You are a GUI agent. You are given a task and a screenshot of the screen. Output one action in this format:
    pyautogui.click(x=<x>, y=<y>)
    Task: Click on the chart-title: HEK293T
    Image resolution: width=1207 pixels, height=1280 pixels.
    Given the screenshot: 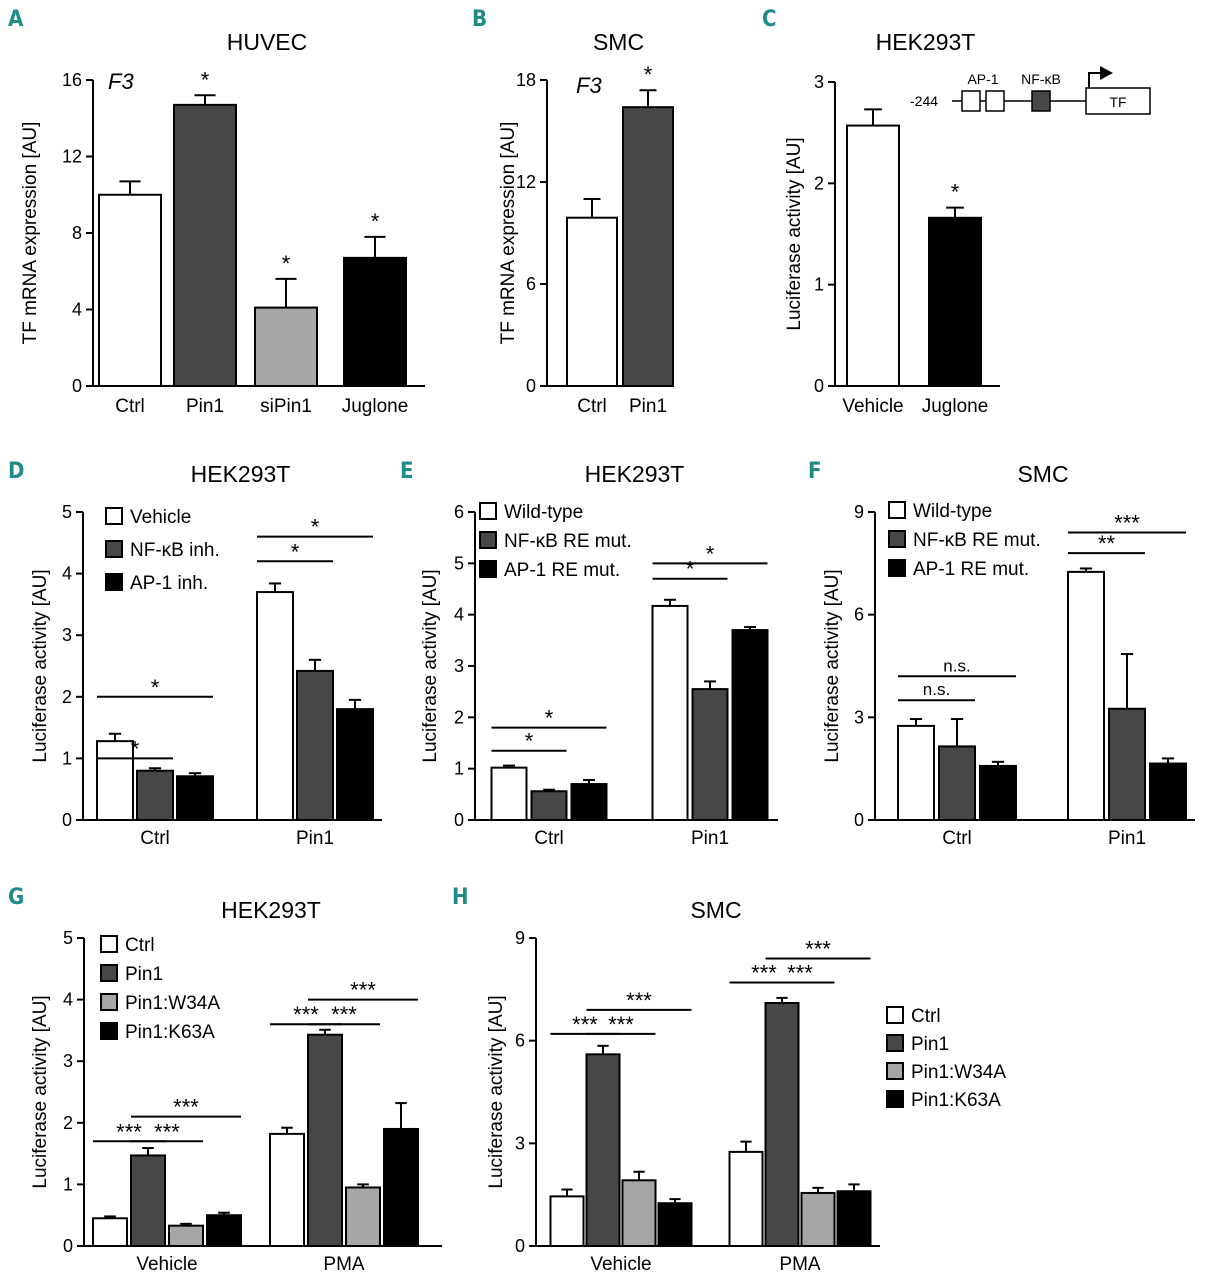 What is the action you would take?
    pyautogui.click(x=241, y=474)
    